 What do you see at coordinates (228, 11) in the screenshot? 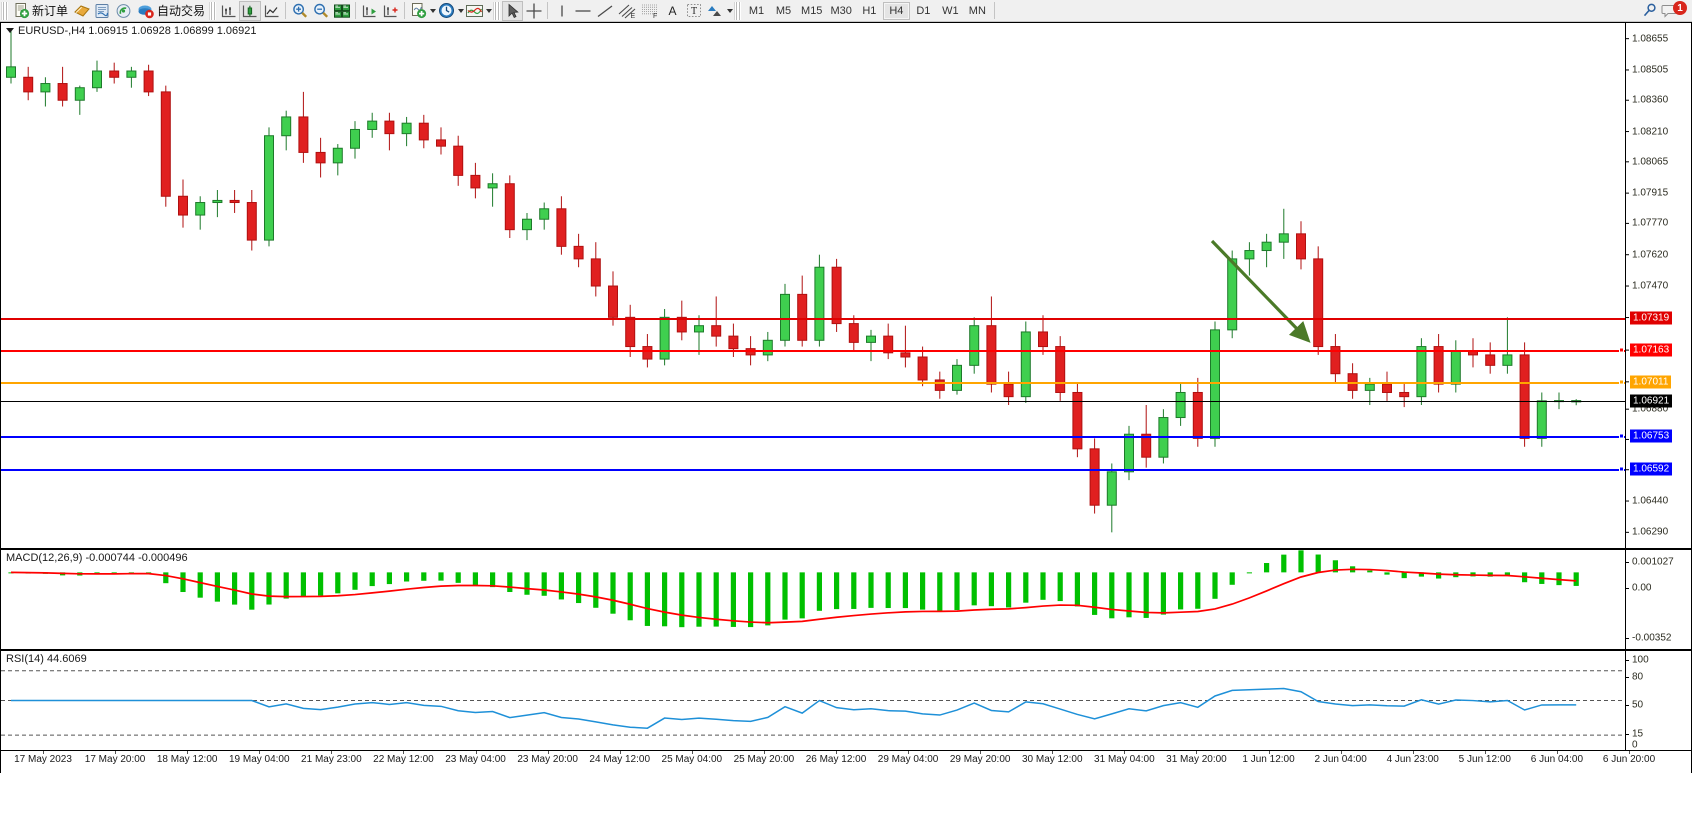
I see `bar-chart-icon` at bounding box center [228, 11].